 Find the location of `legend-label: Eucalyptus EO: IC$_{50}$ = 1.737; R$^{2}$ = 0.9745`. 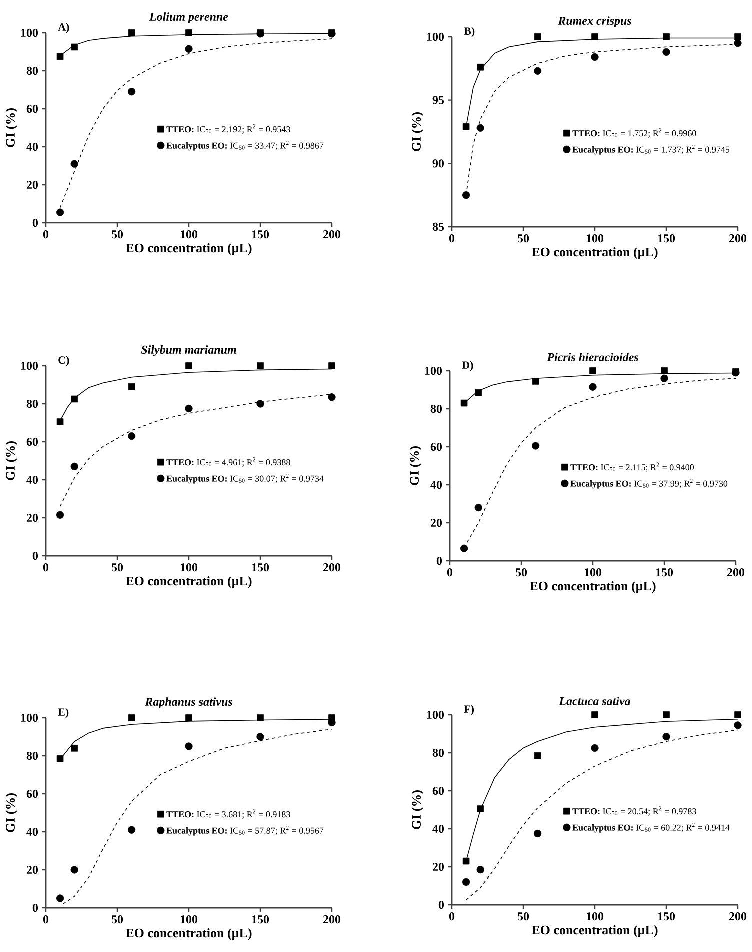

legend-label: Eucalyptus EO: IC$_{50}$ = 1.737; R$^{2}$ = 0.9745 is located at coordinates (651, 149).